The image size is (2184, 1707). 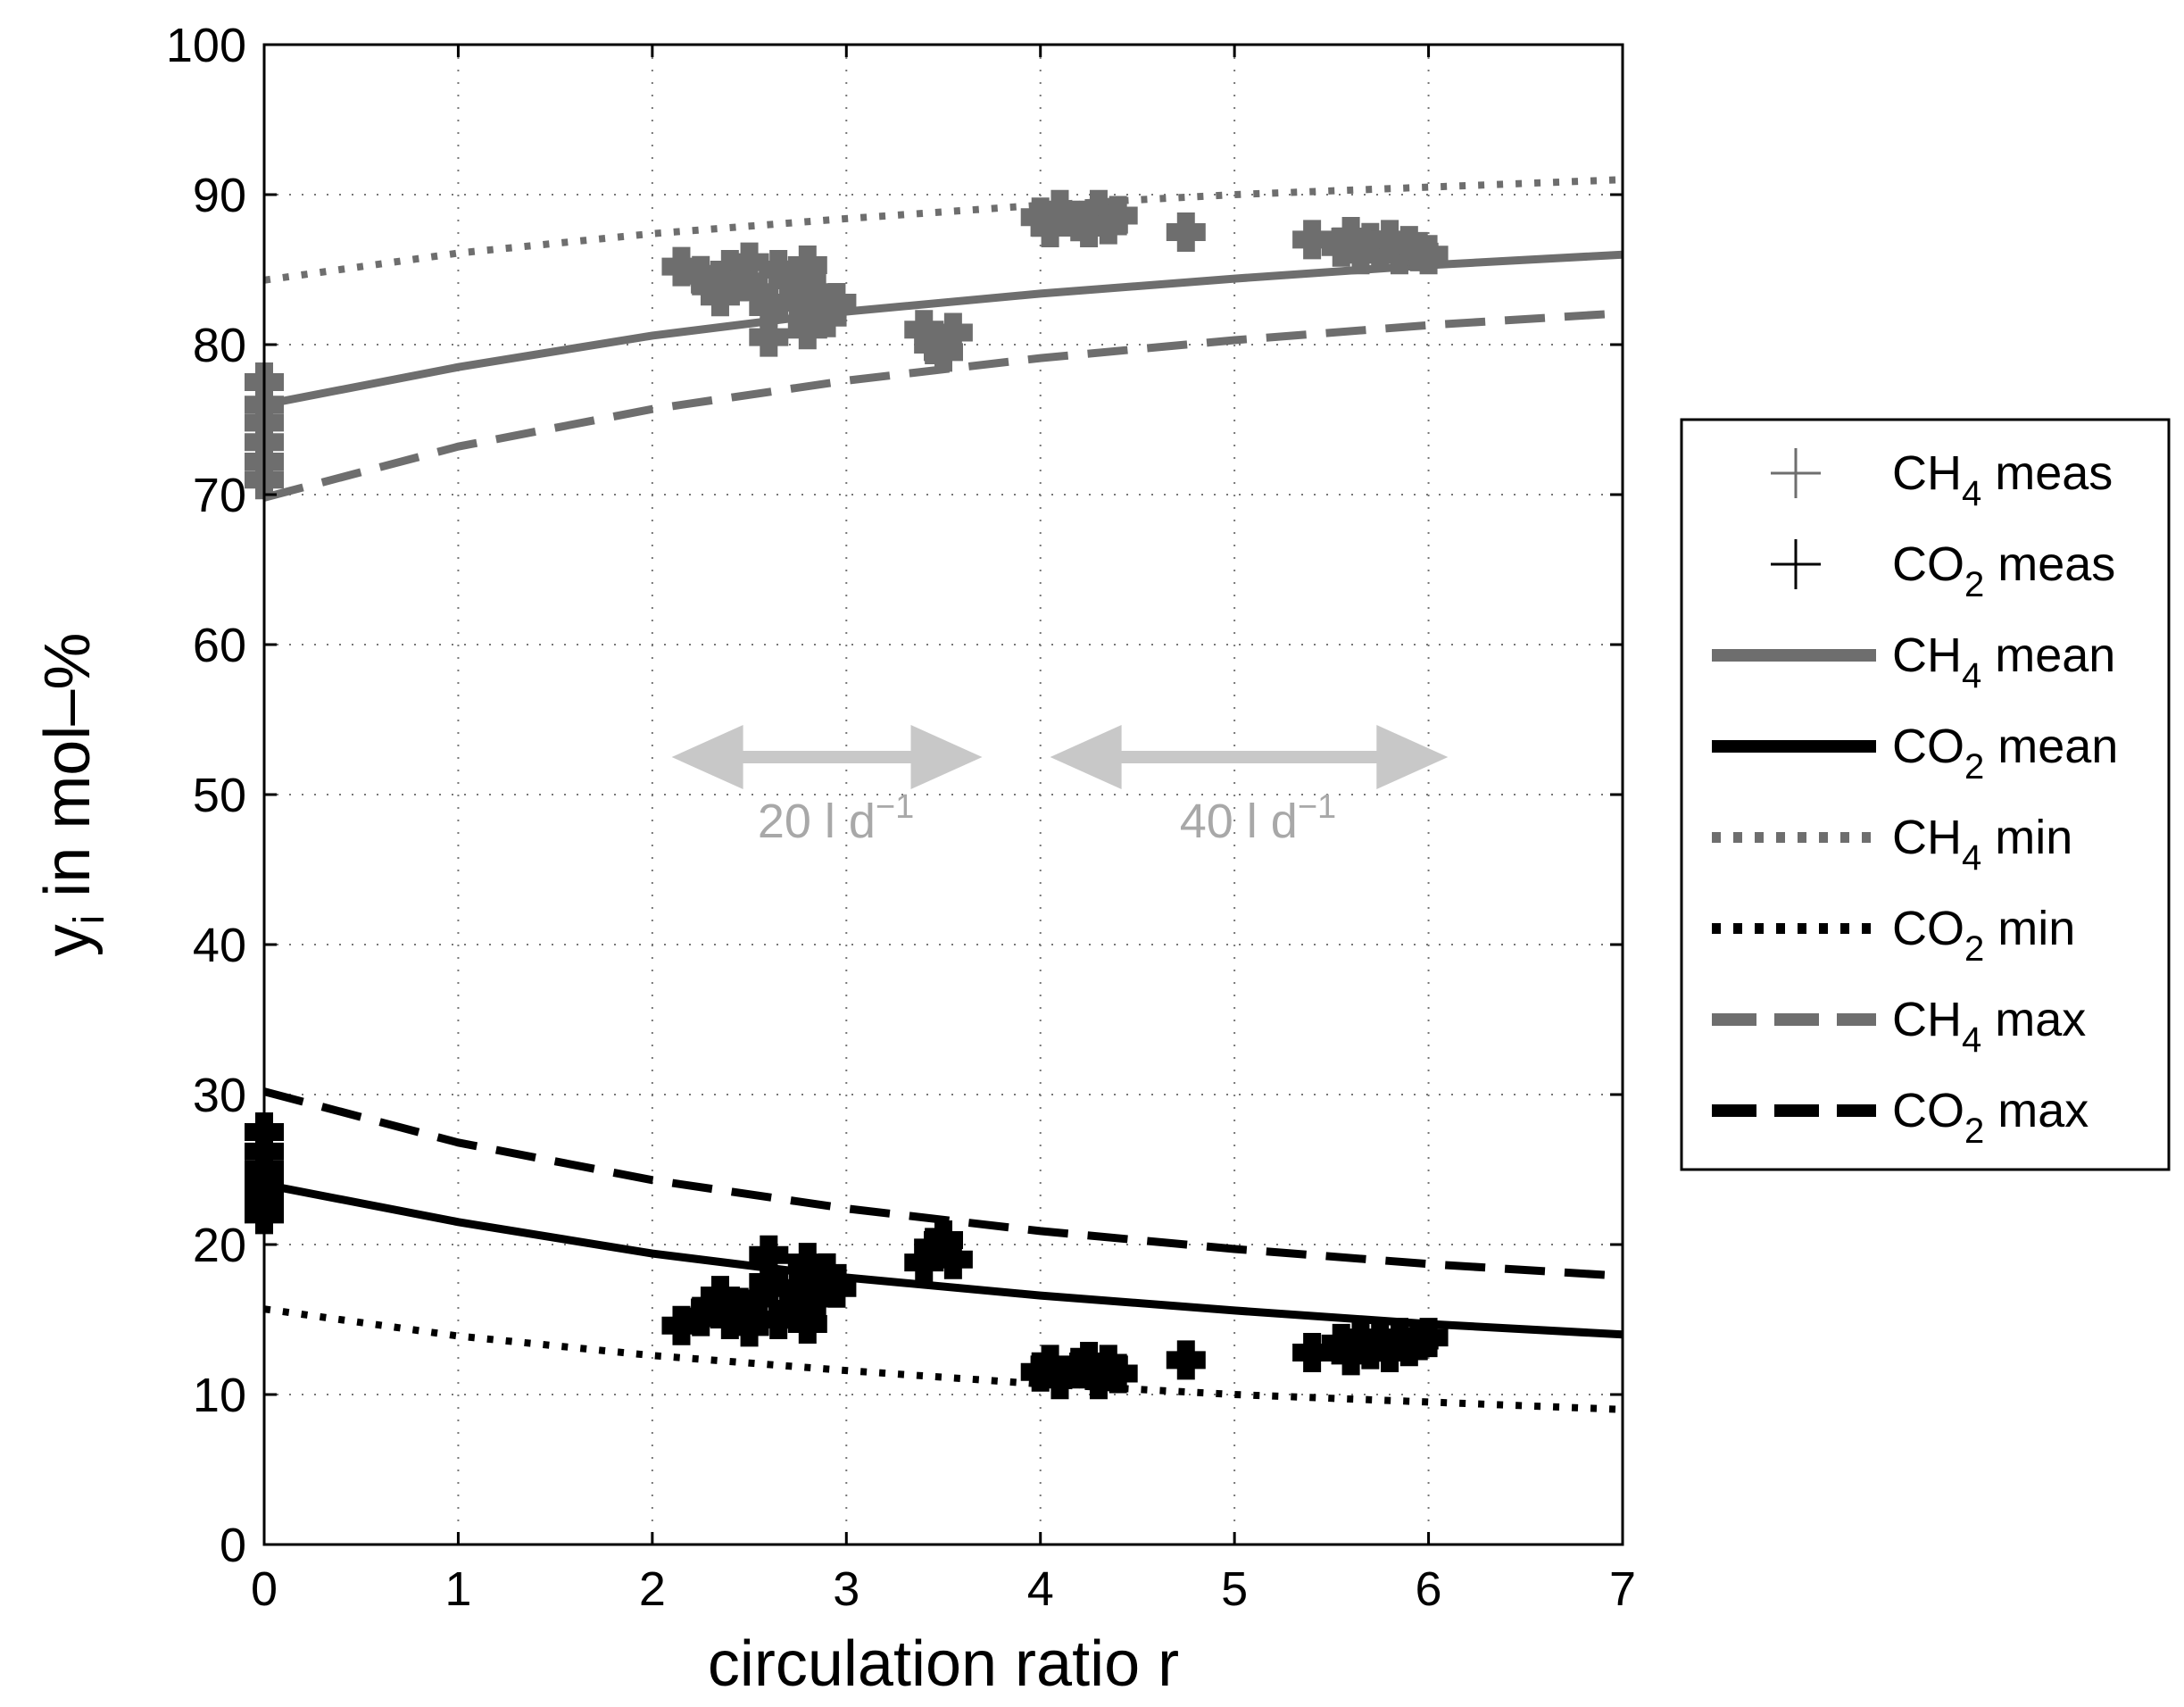 I want to click on range-label-text: 40 l d, so click(x=1239, y=821).